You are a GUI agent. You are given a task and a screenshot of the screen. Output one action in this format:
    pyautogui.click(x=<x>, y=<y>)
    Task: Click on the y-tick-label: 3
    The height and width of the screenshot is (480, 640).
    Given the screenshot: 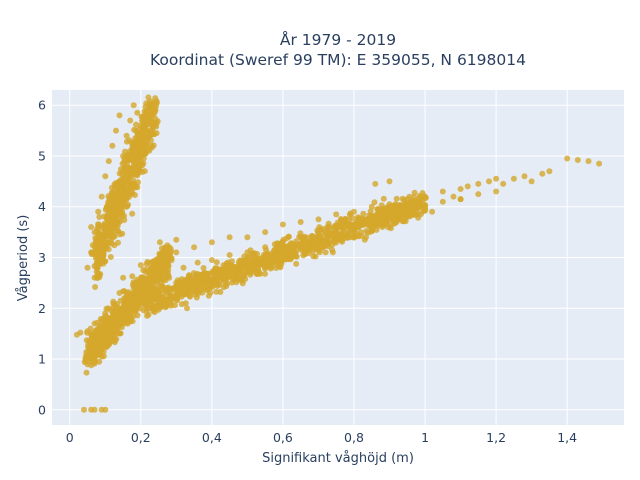 What is the action you would take?
    pyautogui.click(x=42, y=257)
    